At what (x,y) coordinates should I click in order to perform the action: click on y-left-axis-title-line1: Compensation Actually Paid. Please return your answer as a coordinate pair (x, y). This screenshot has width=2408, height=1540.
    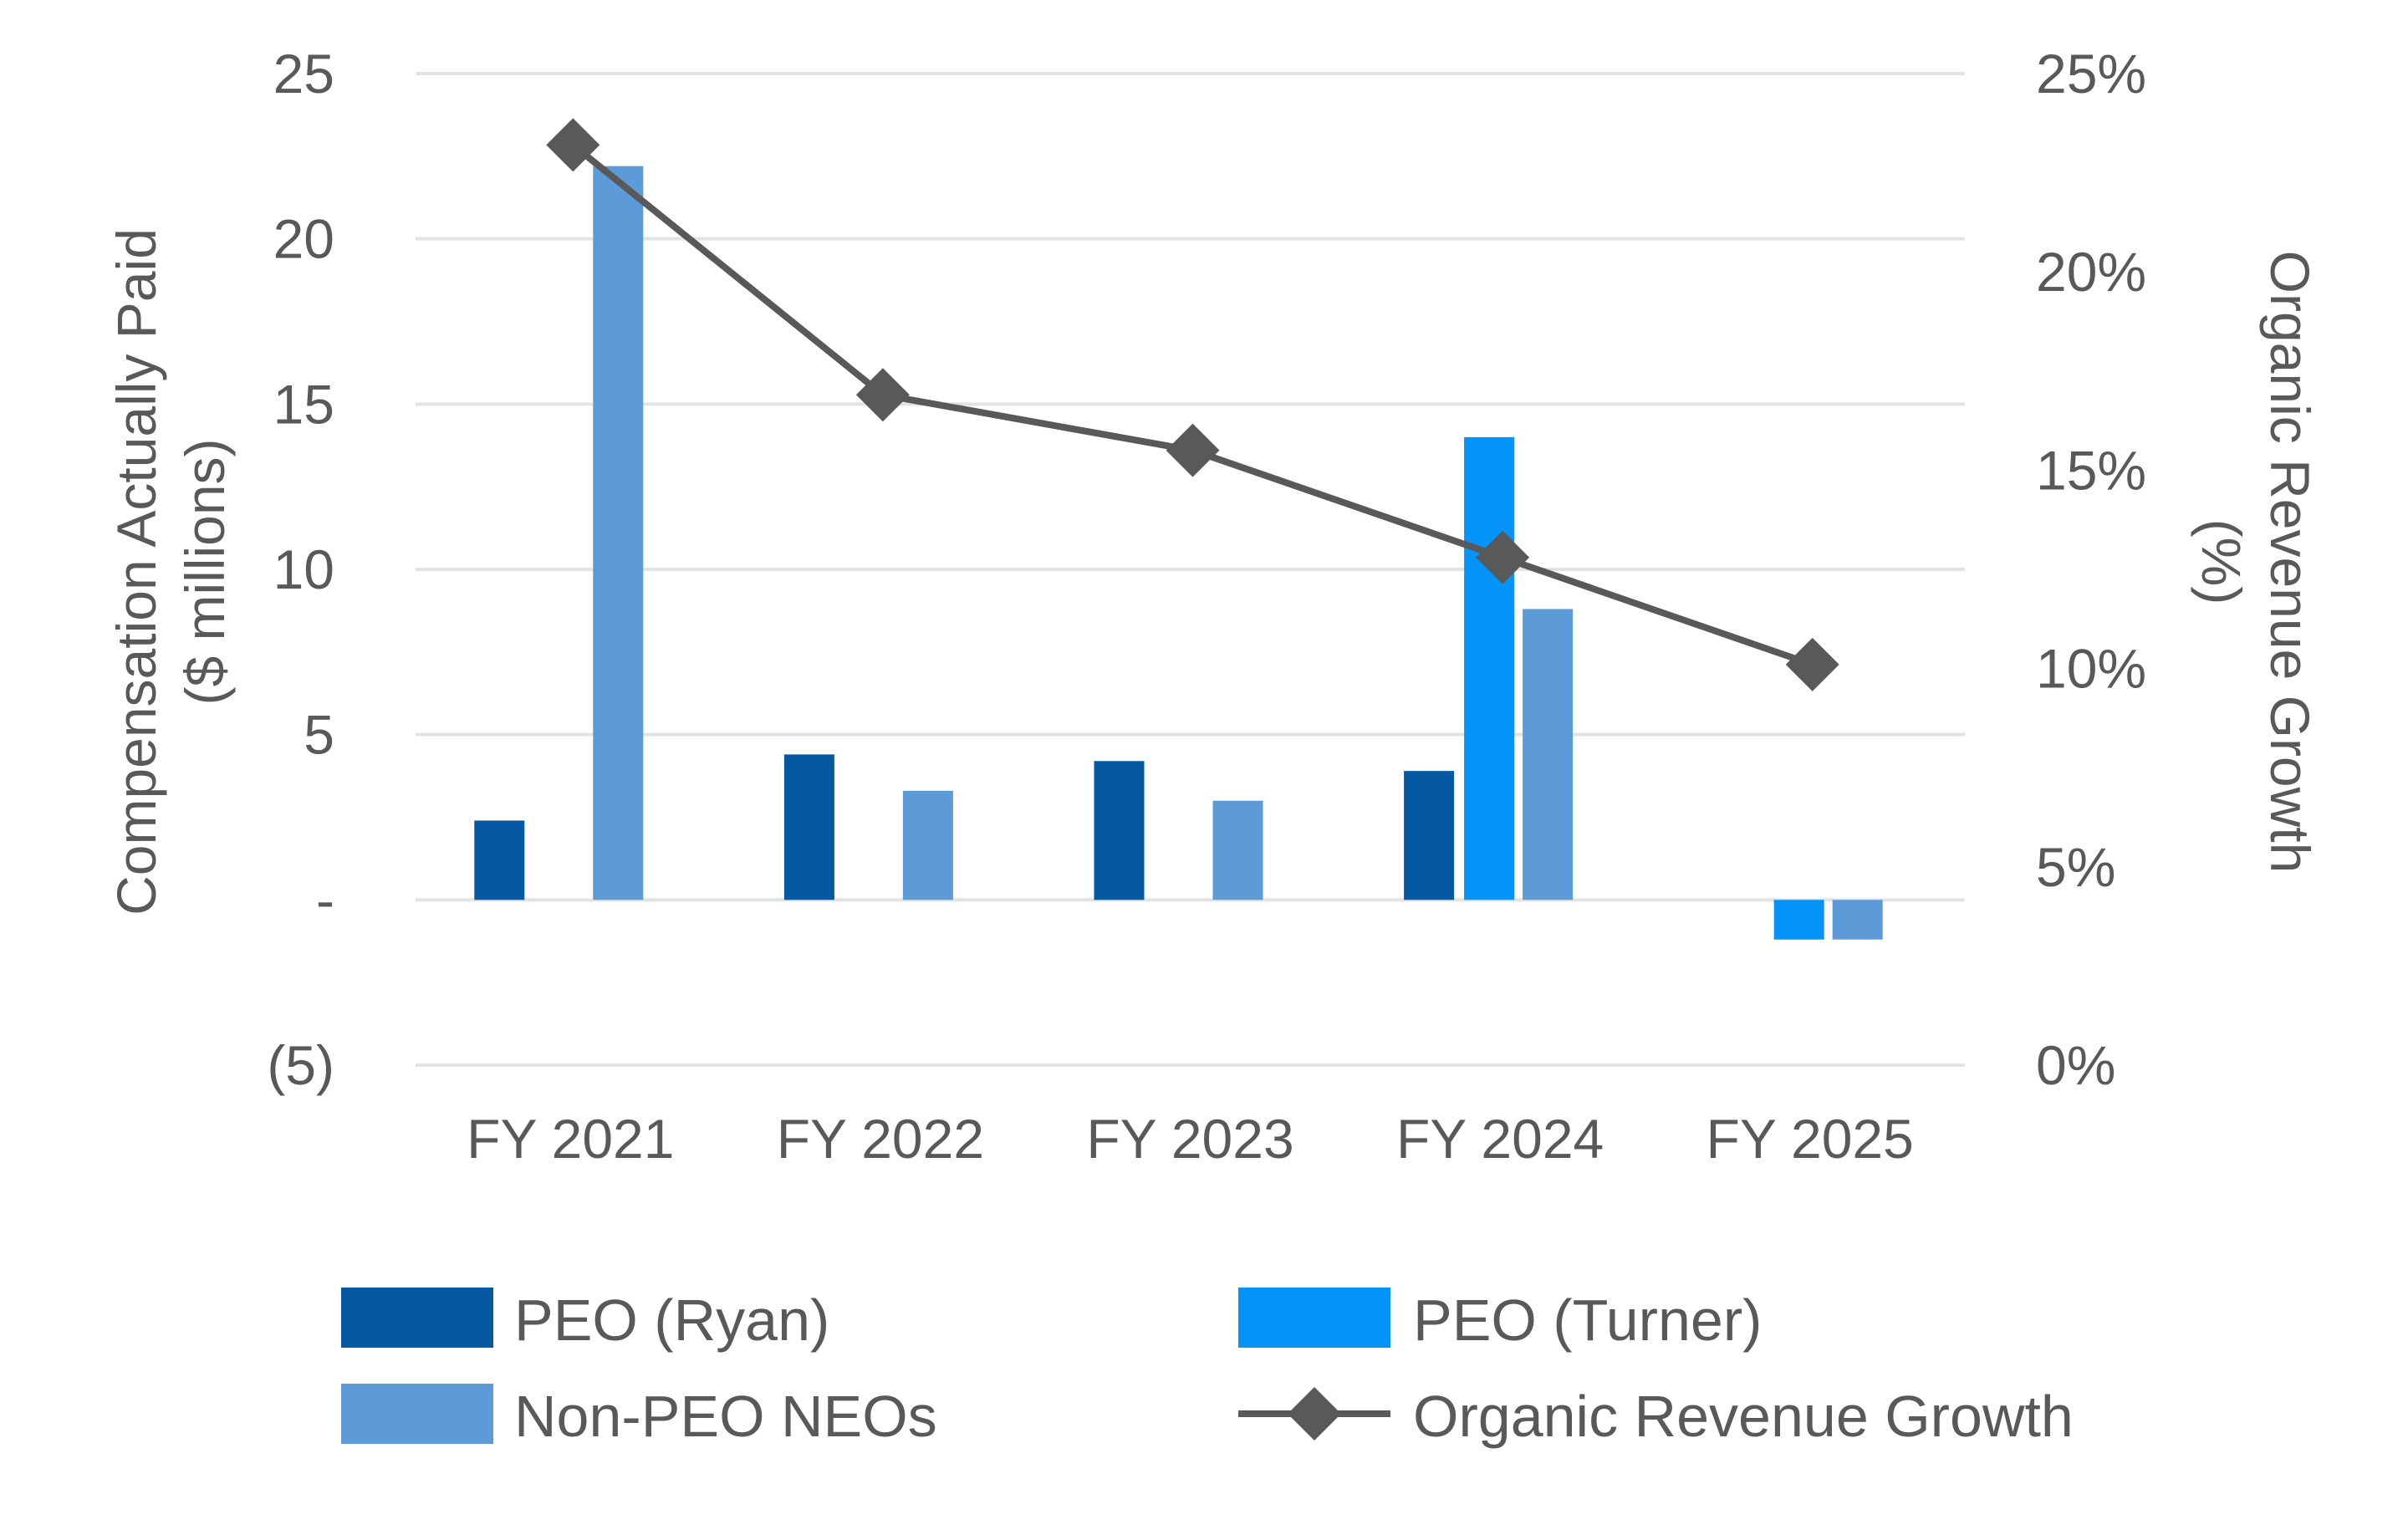
    Looking at the image, I should click on (136, 571).